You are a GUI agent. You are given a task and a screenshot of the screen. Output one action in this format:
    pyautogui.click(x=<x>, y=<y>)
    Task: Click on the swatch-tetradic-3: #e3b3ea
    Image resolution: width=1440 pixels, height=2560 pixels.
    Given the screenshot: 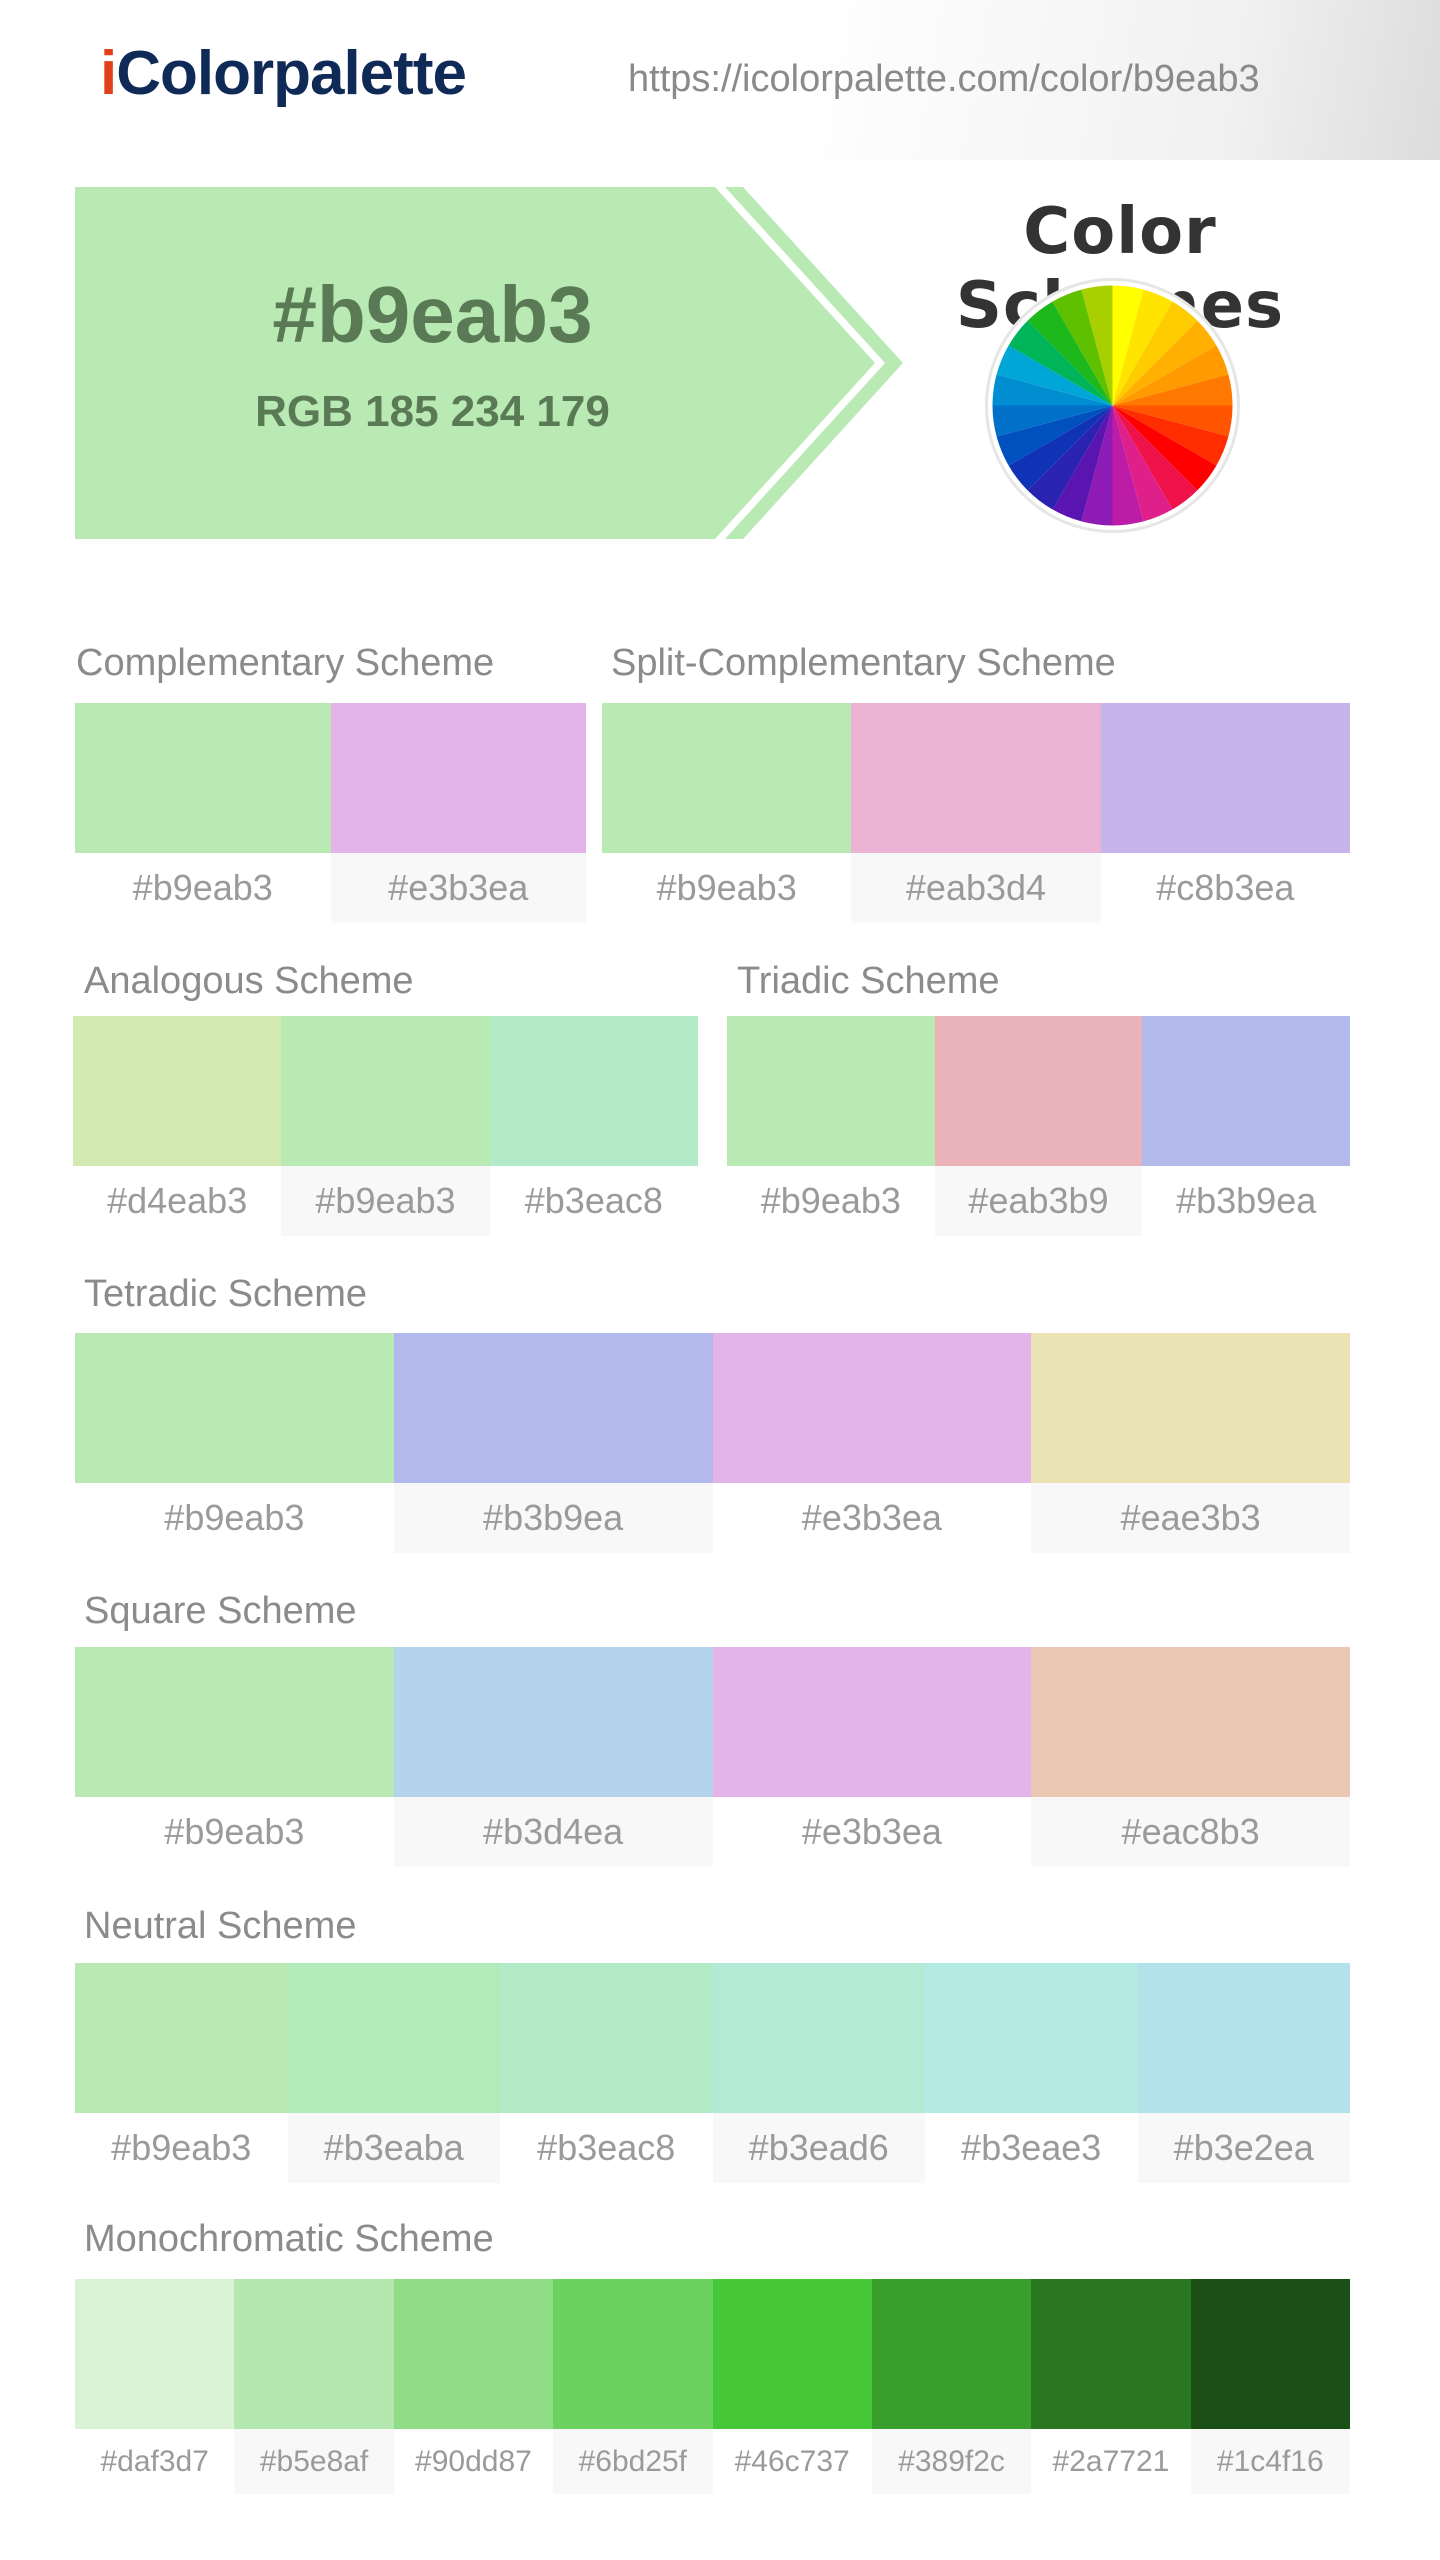 What is the action you would take?
    pyautogui.click(x=872, y=1443)
    